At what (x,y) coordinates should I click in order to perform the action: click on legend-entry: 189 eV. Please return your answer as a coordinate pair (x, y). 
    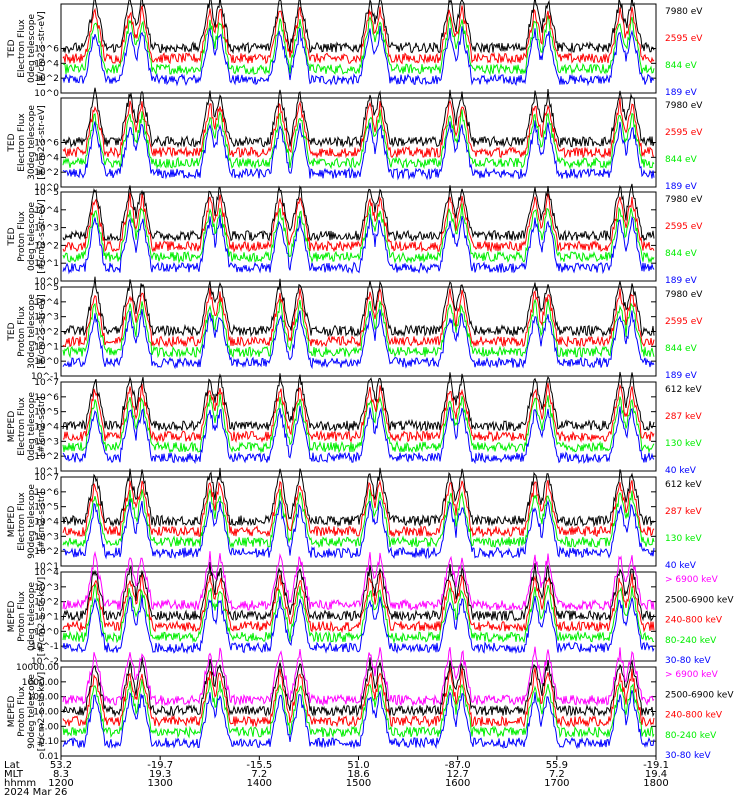
    Looking at the image, I should click on (681, 93).